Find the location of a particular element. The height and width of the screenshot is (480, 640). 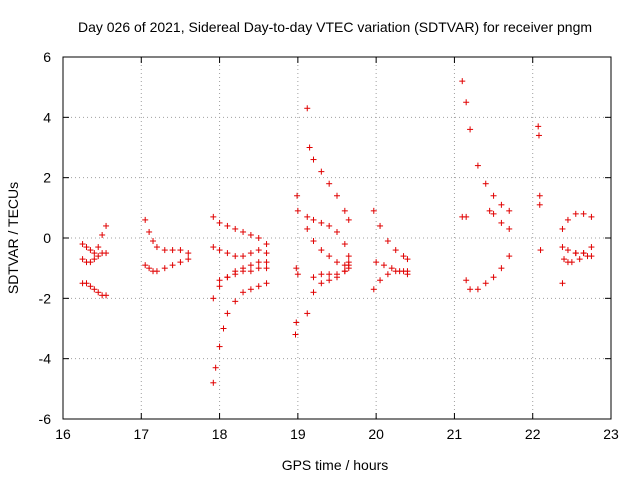

y-axis-label: SDTVAR / TECUs is located at coordinates (13, 238).